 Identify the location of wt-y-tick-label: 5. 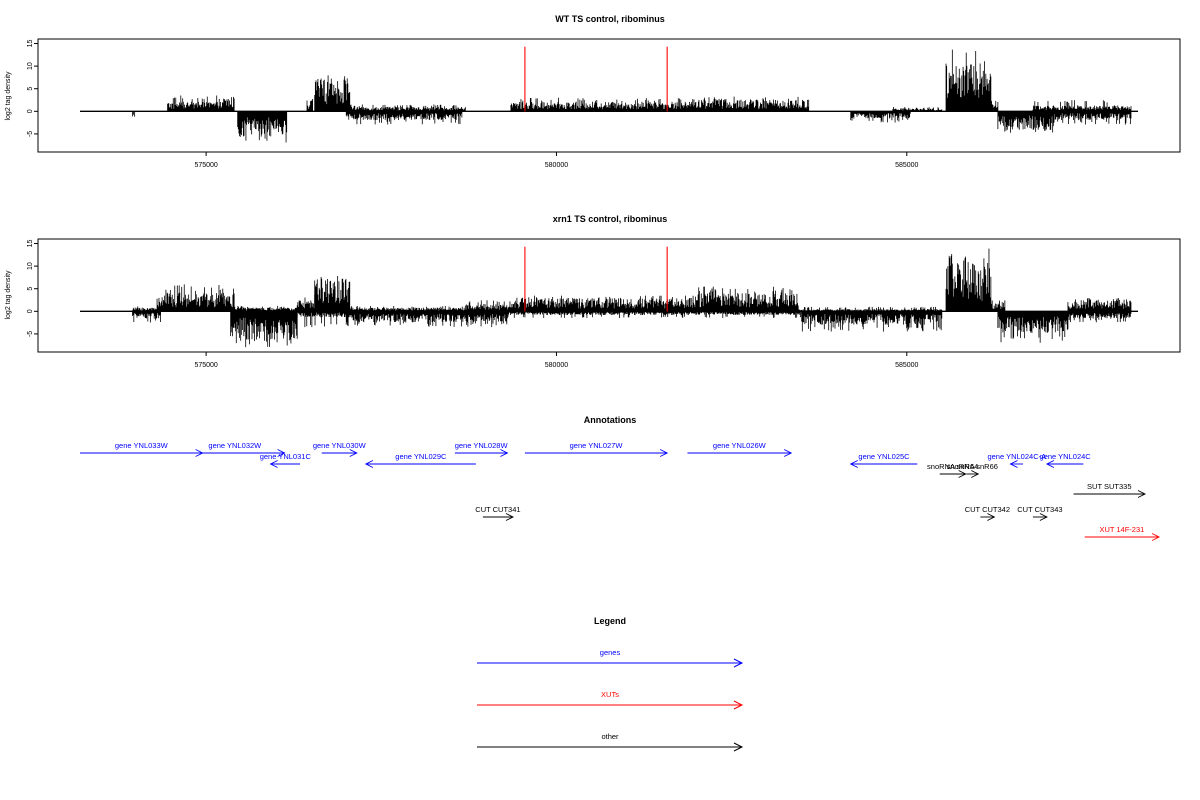
(30, 89).